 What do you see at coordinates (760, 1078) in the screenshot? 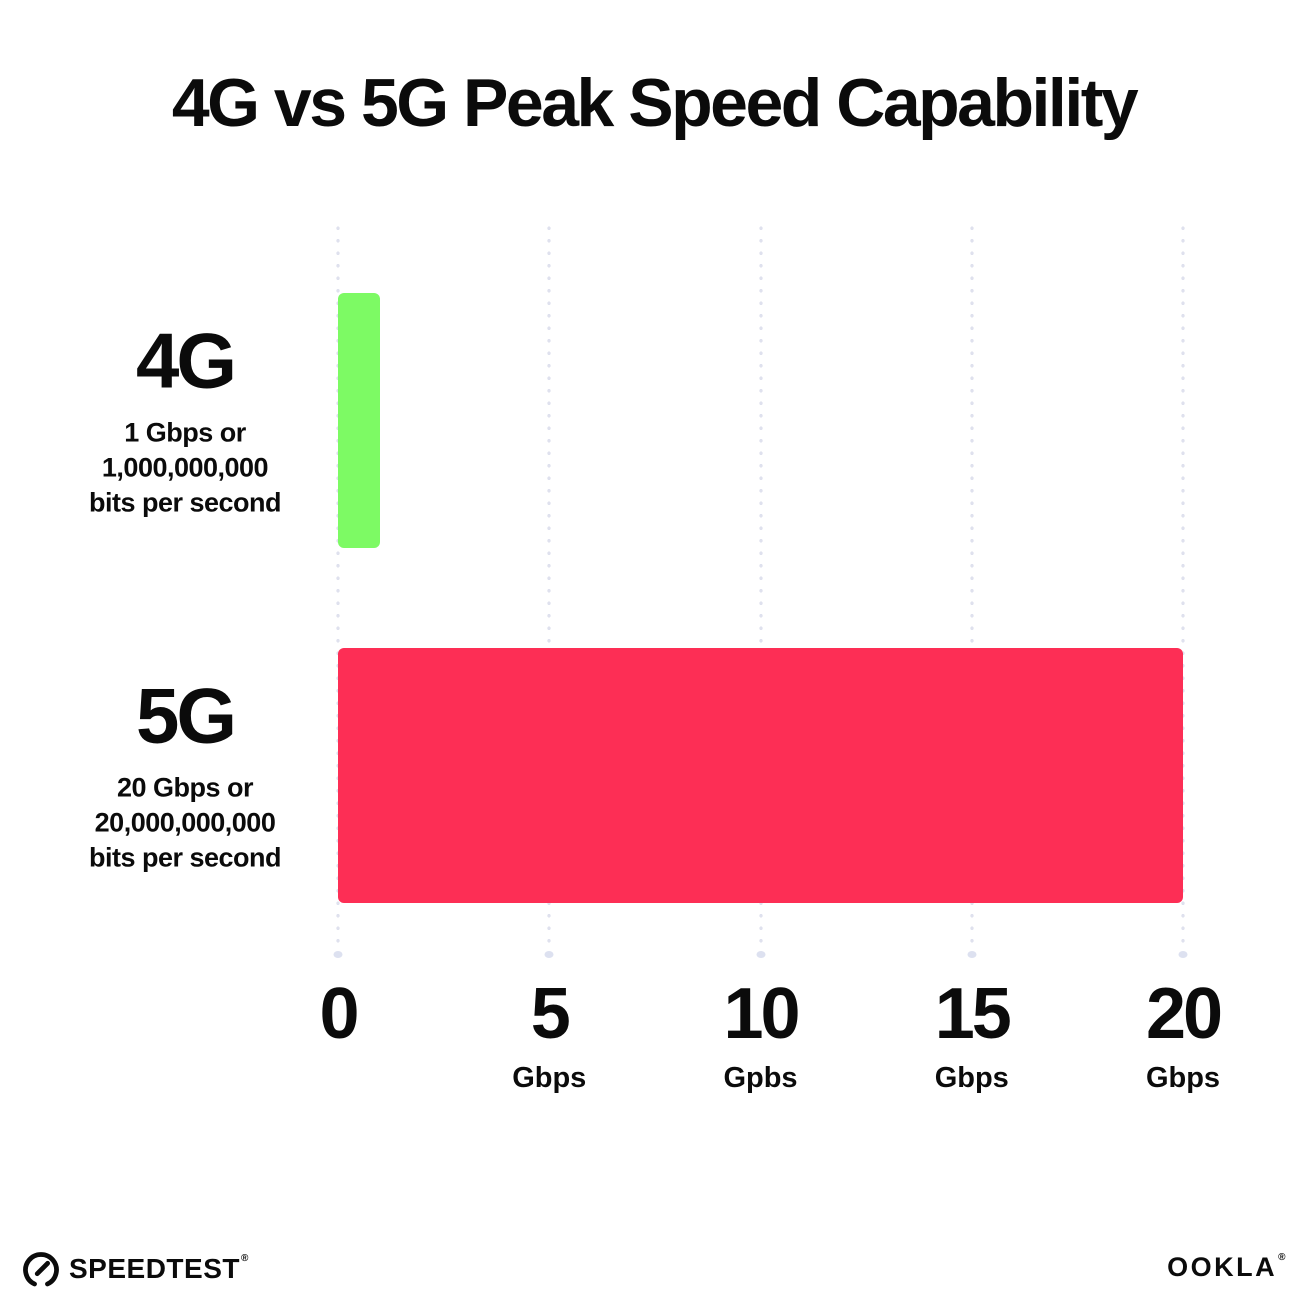
I see `x-tick-unit: Gpbs` at bounding box center [760, 1078].